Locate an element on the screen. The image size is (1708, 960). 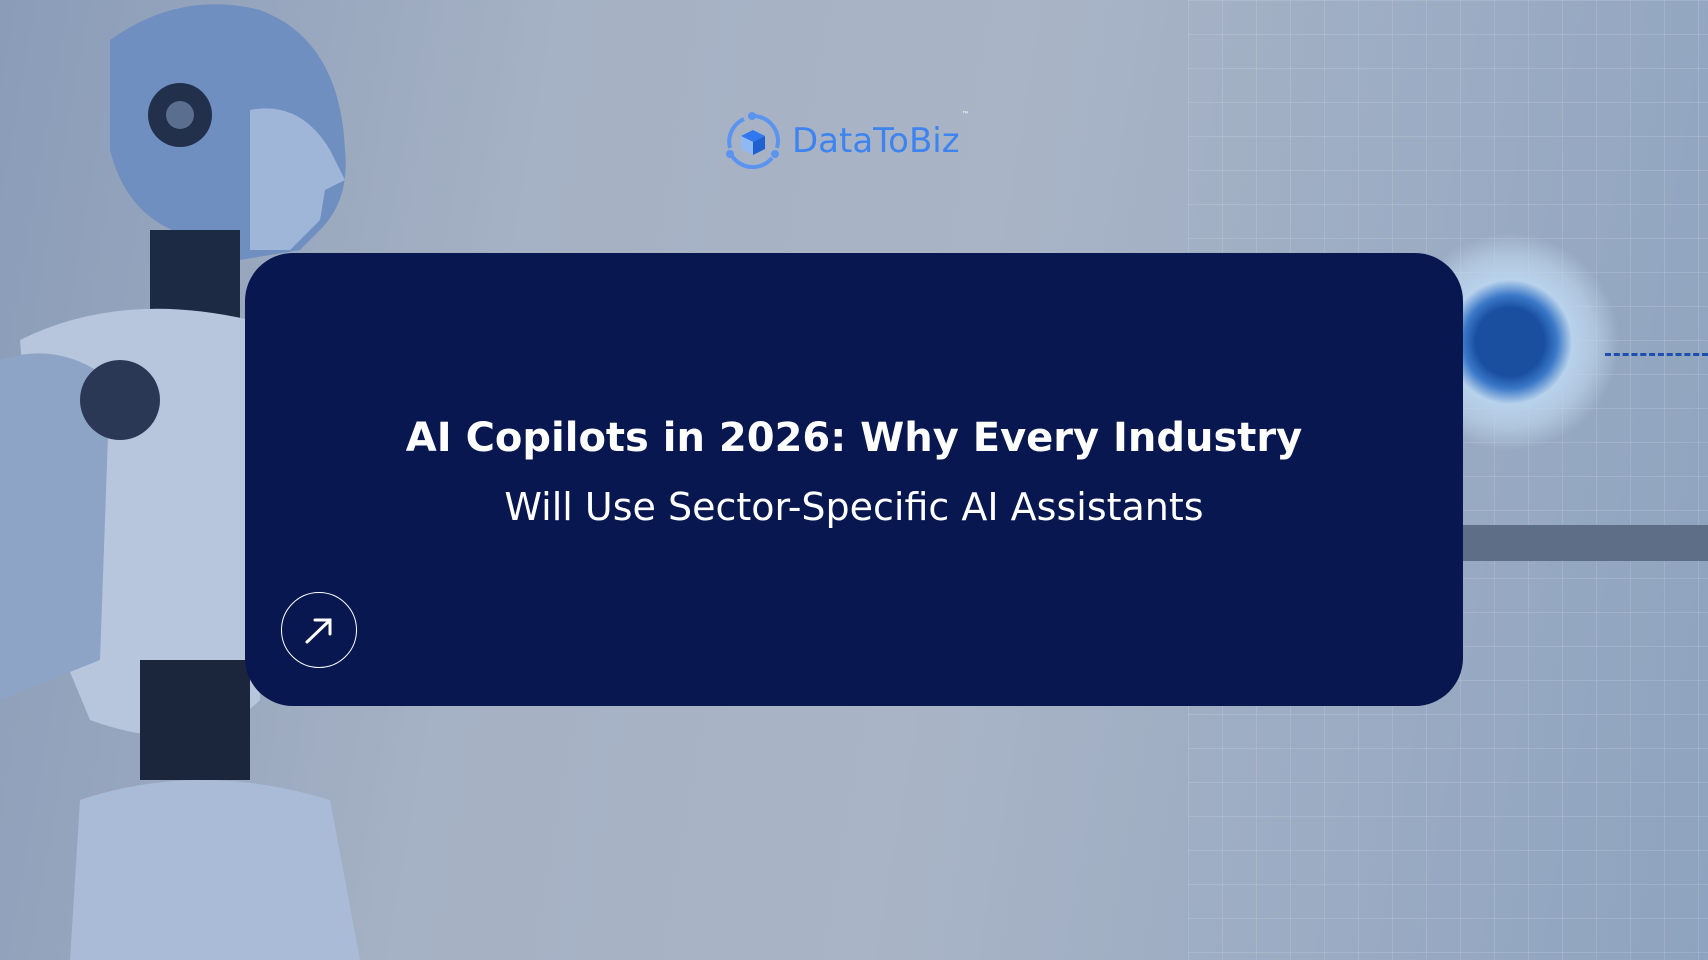
datatobiz-logo: DataToBiz ™ is located at coordinates (846, 141).